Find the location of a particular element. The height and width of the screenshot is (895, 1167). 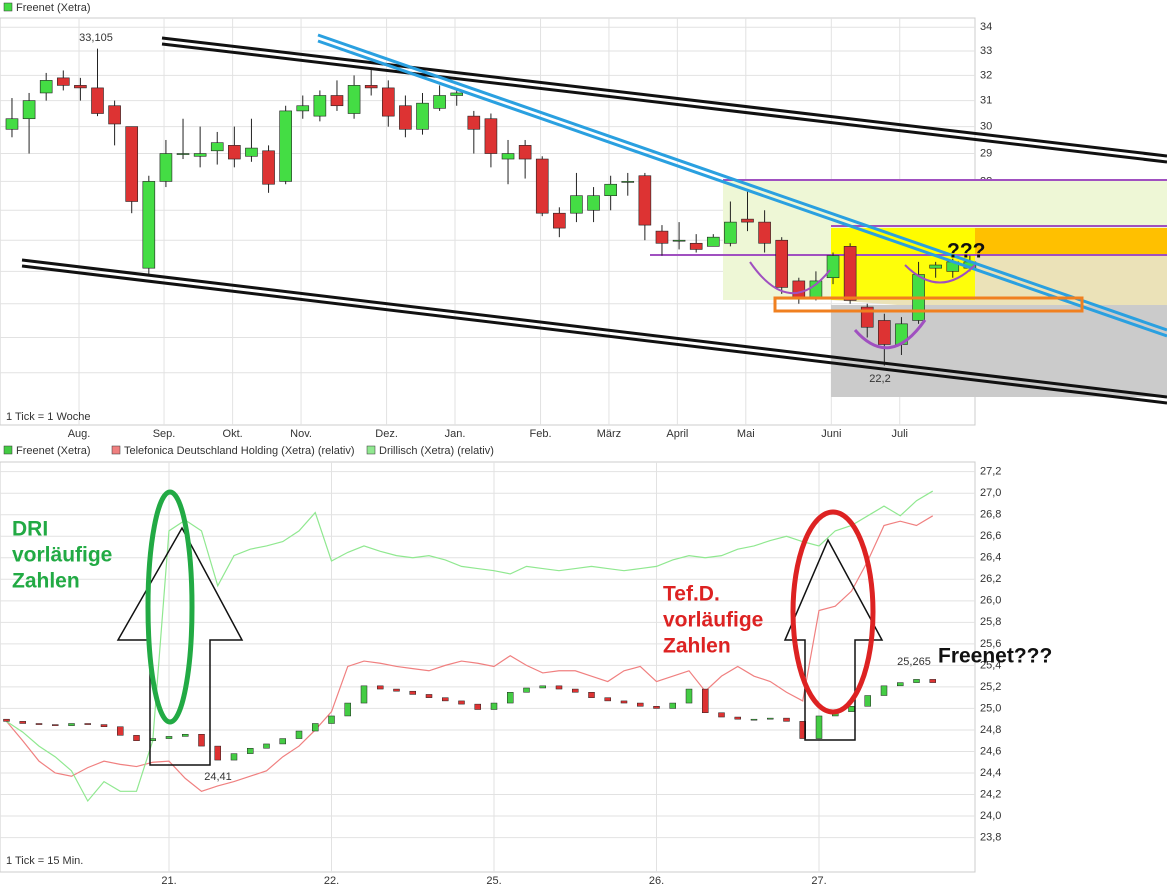

value-label: 24,41 is located at coordinates (218, 777).